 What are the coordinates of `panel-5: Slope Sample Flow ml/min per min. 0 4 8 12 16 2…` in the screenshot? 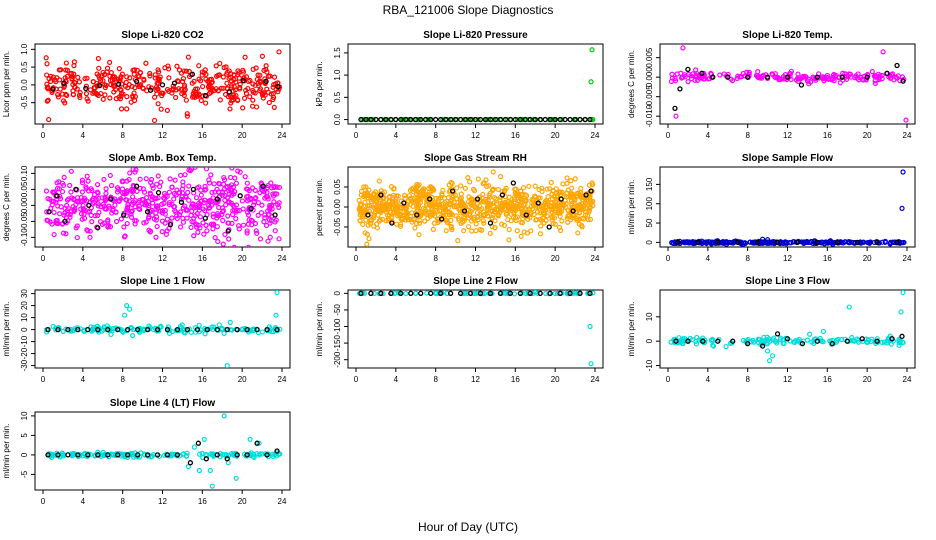 It's located at (771, 208).